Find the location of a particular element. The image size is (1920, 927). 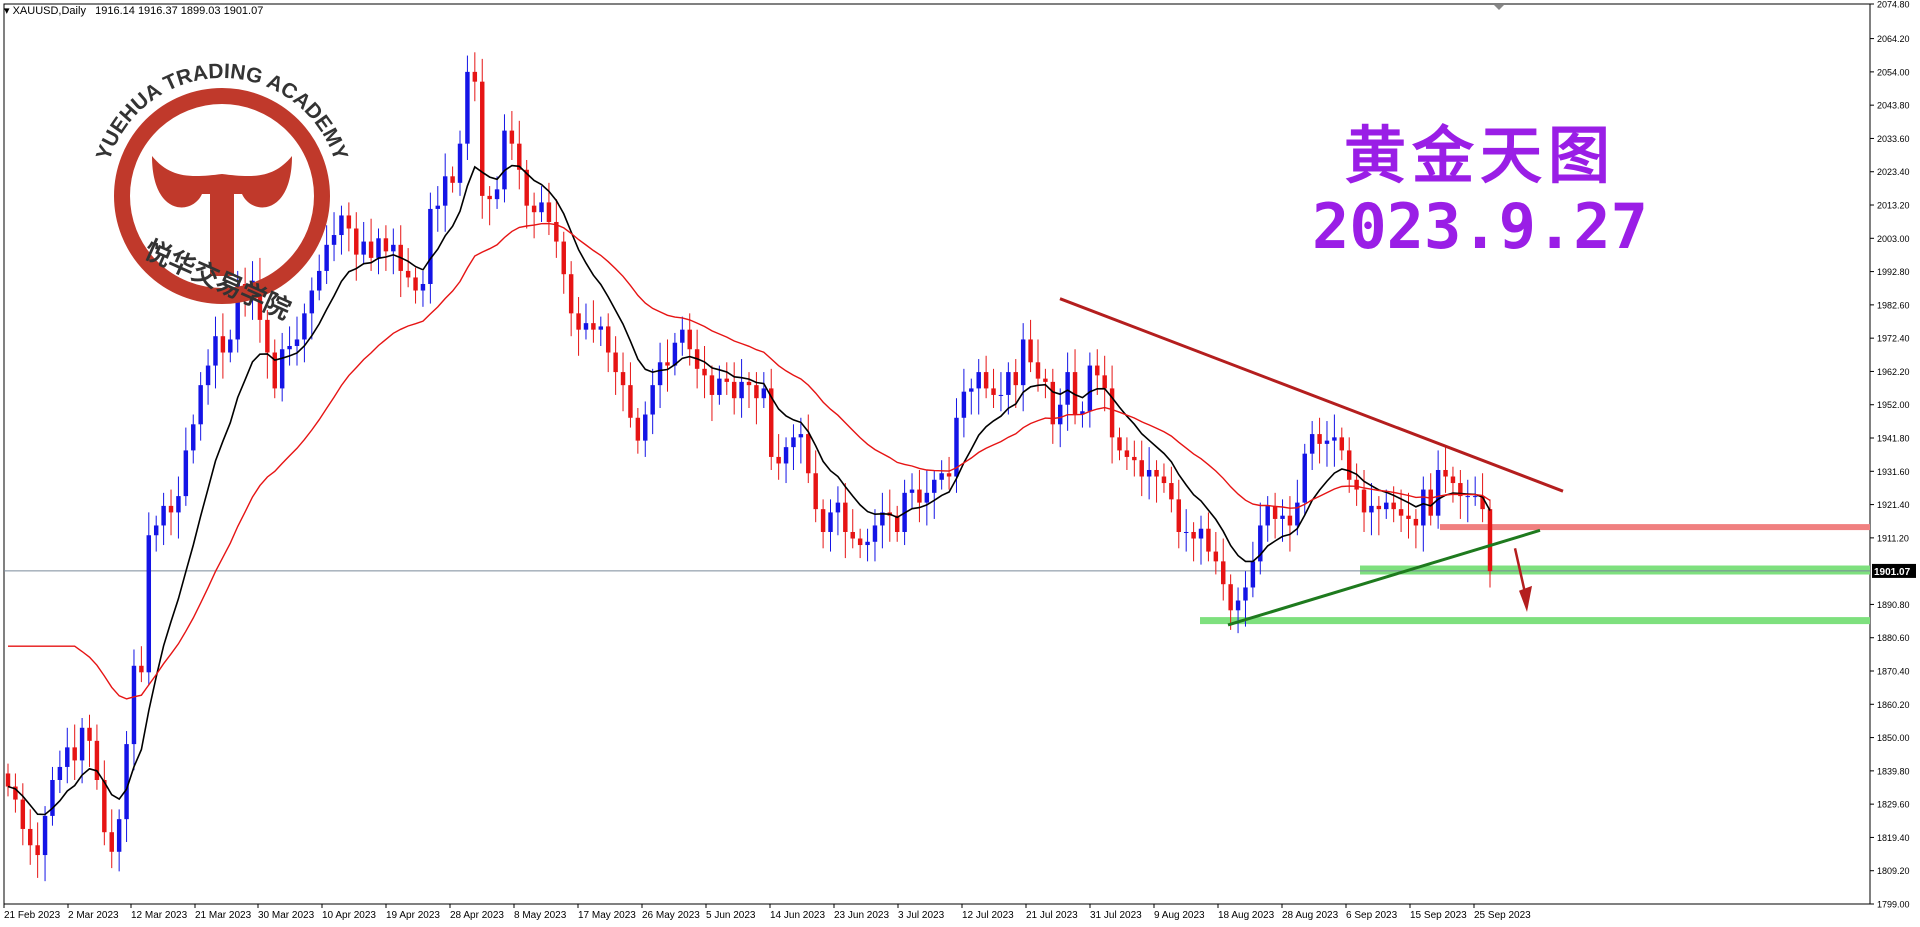

x-tick-label: 31 Jul 2023 is located at coordinates (1116, 915).